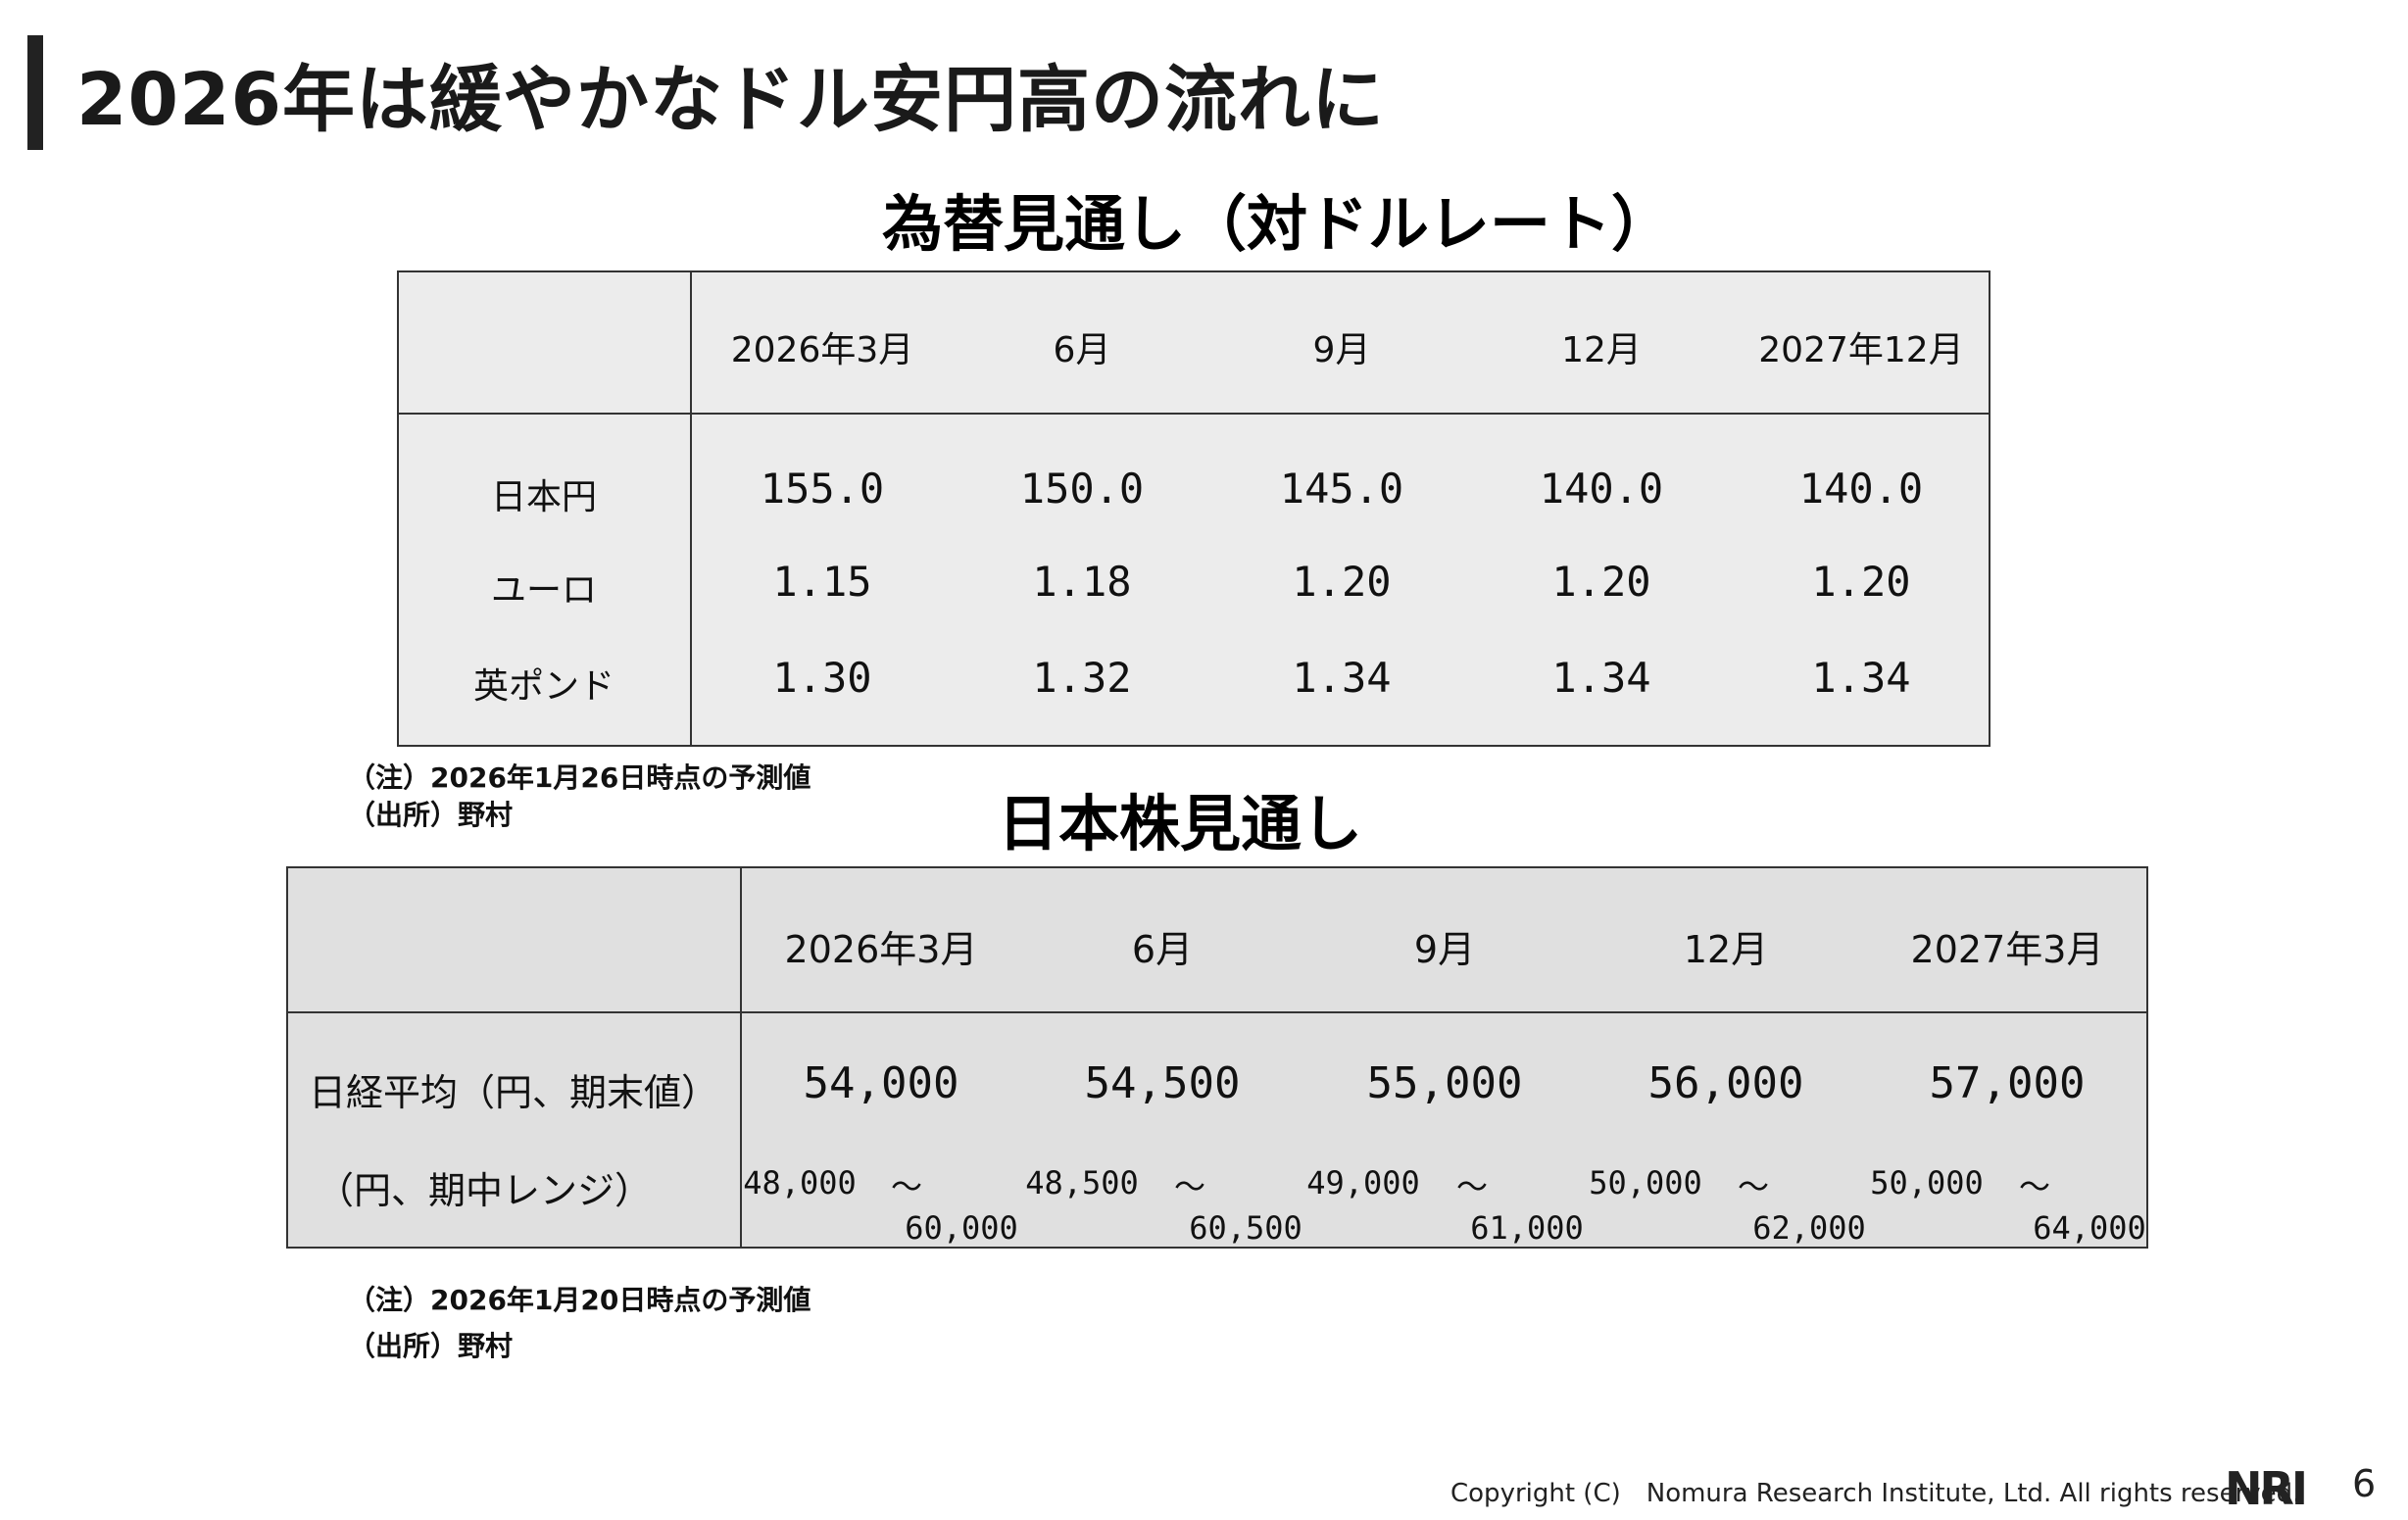  What do you see at coordinates (2007, 949) in the screenshot?
I see `stock-header-4: 2027年3月` at bounding box center [2007, 949].